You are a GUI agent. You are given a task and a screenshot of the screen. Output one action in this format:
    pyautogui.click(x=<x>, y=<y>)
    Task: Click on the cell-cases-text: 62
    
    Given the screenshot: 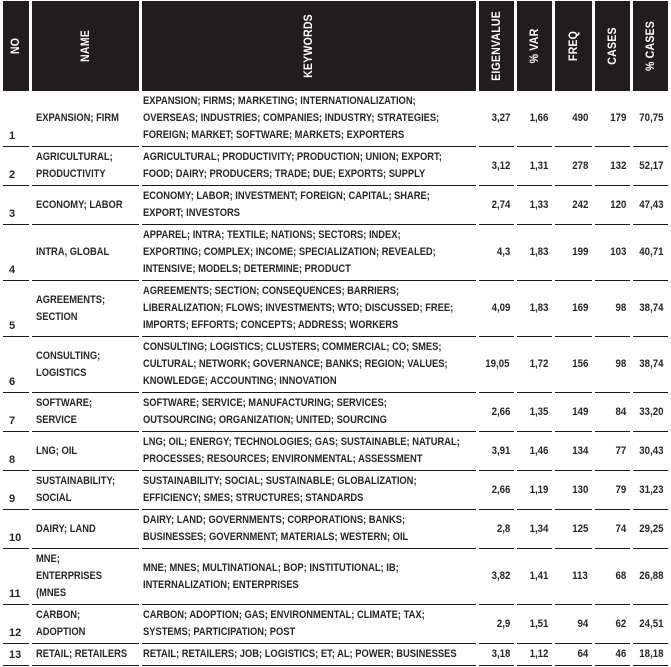 What is the action you would take?
    pyautogui.click(x=620, y=623)
    